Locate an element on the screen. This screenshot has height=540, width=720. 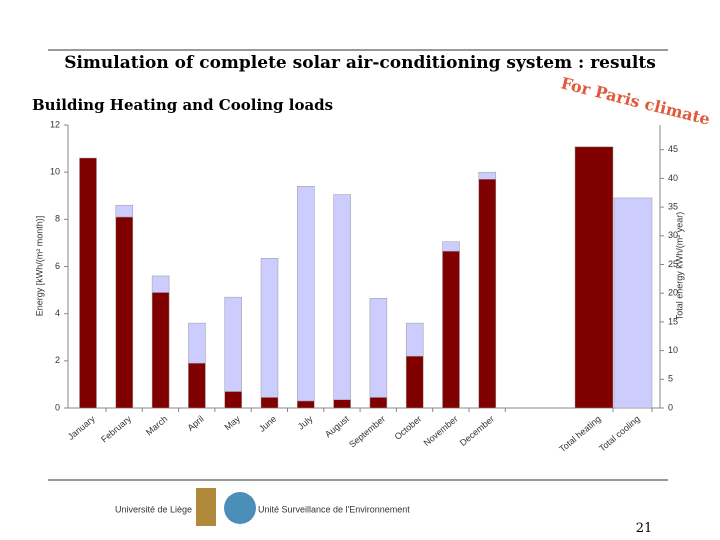
y2-tick-label: 15 is located at coordinates (673, 321).